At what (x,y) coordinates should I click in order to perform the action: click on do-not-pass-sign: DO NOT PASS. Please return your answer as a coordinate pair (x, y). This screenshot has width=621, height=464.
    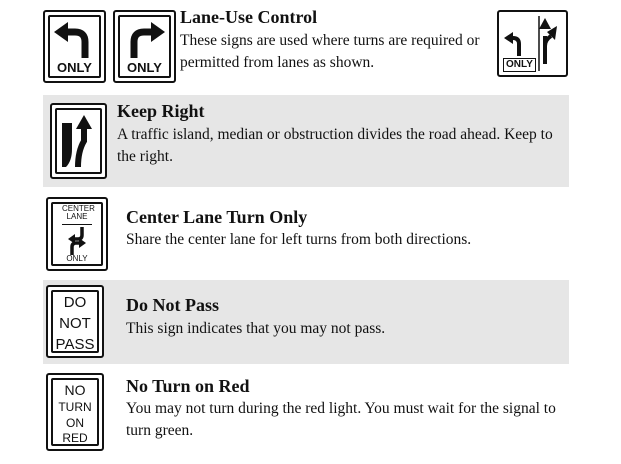
    Looking at the image, I should click on (75, 321).